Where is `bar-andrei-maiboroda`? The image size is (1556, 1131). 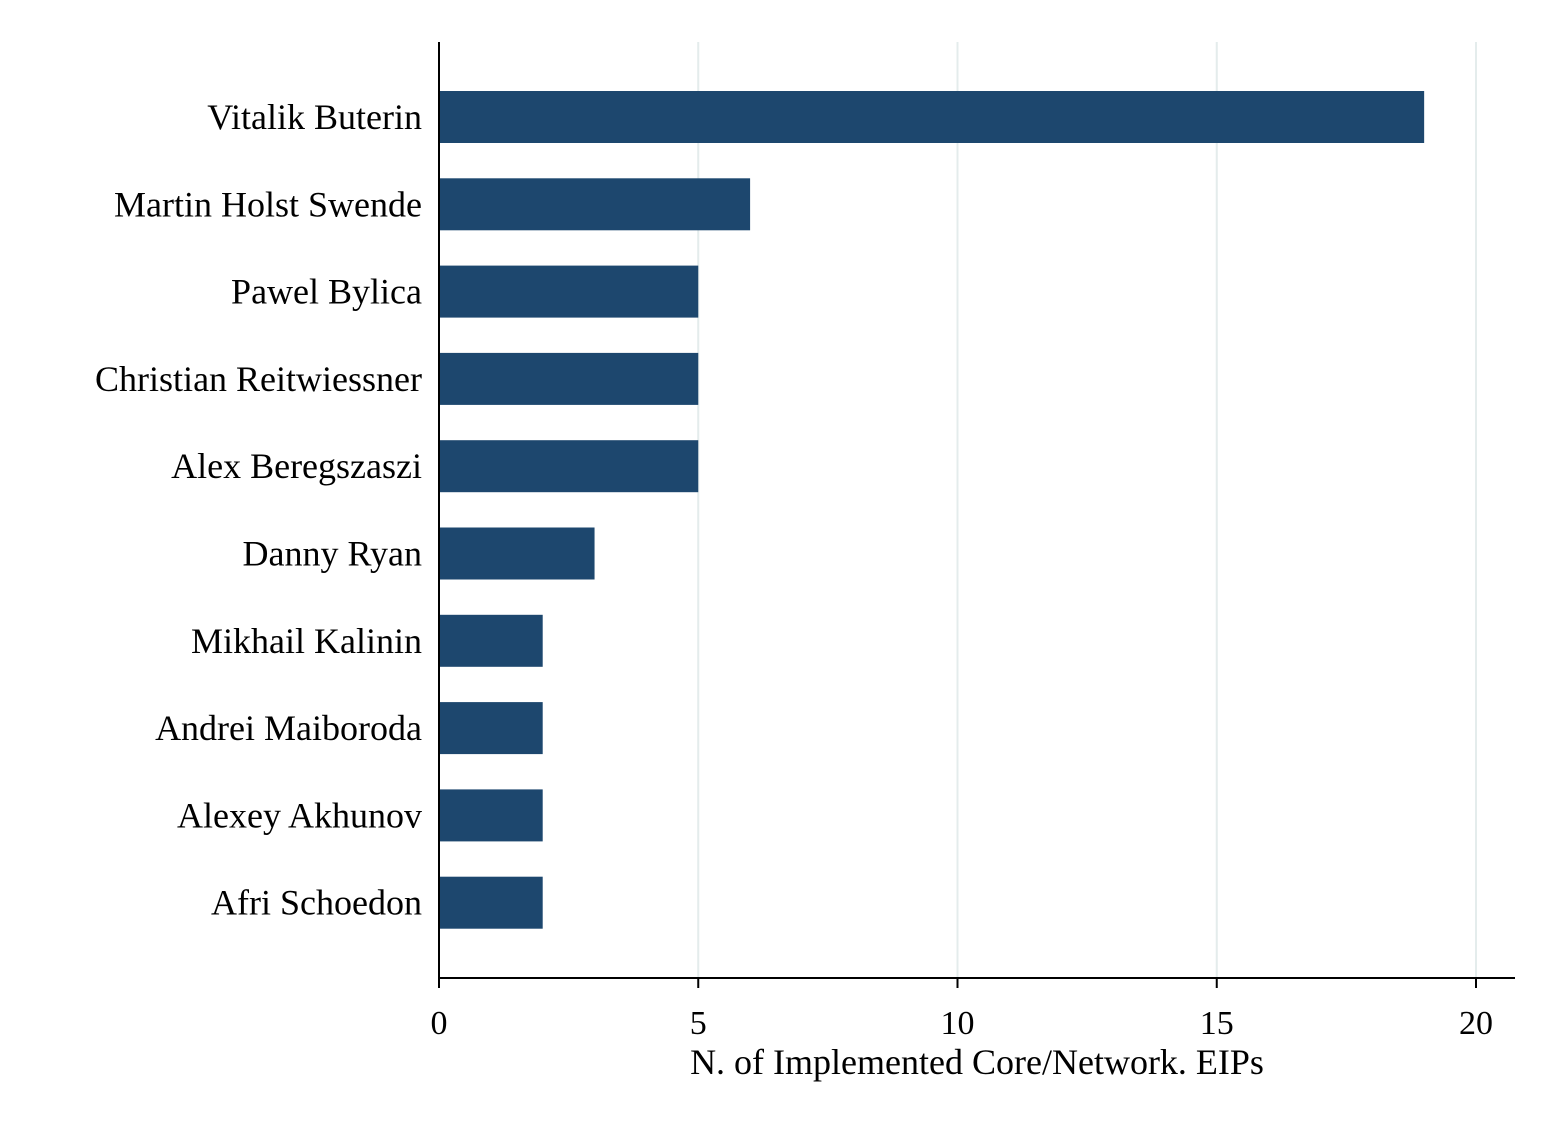 bar-andrei-maiboroda is located at coordinates (491, 728).